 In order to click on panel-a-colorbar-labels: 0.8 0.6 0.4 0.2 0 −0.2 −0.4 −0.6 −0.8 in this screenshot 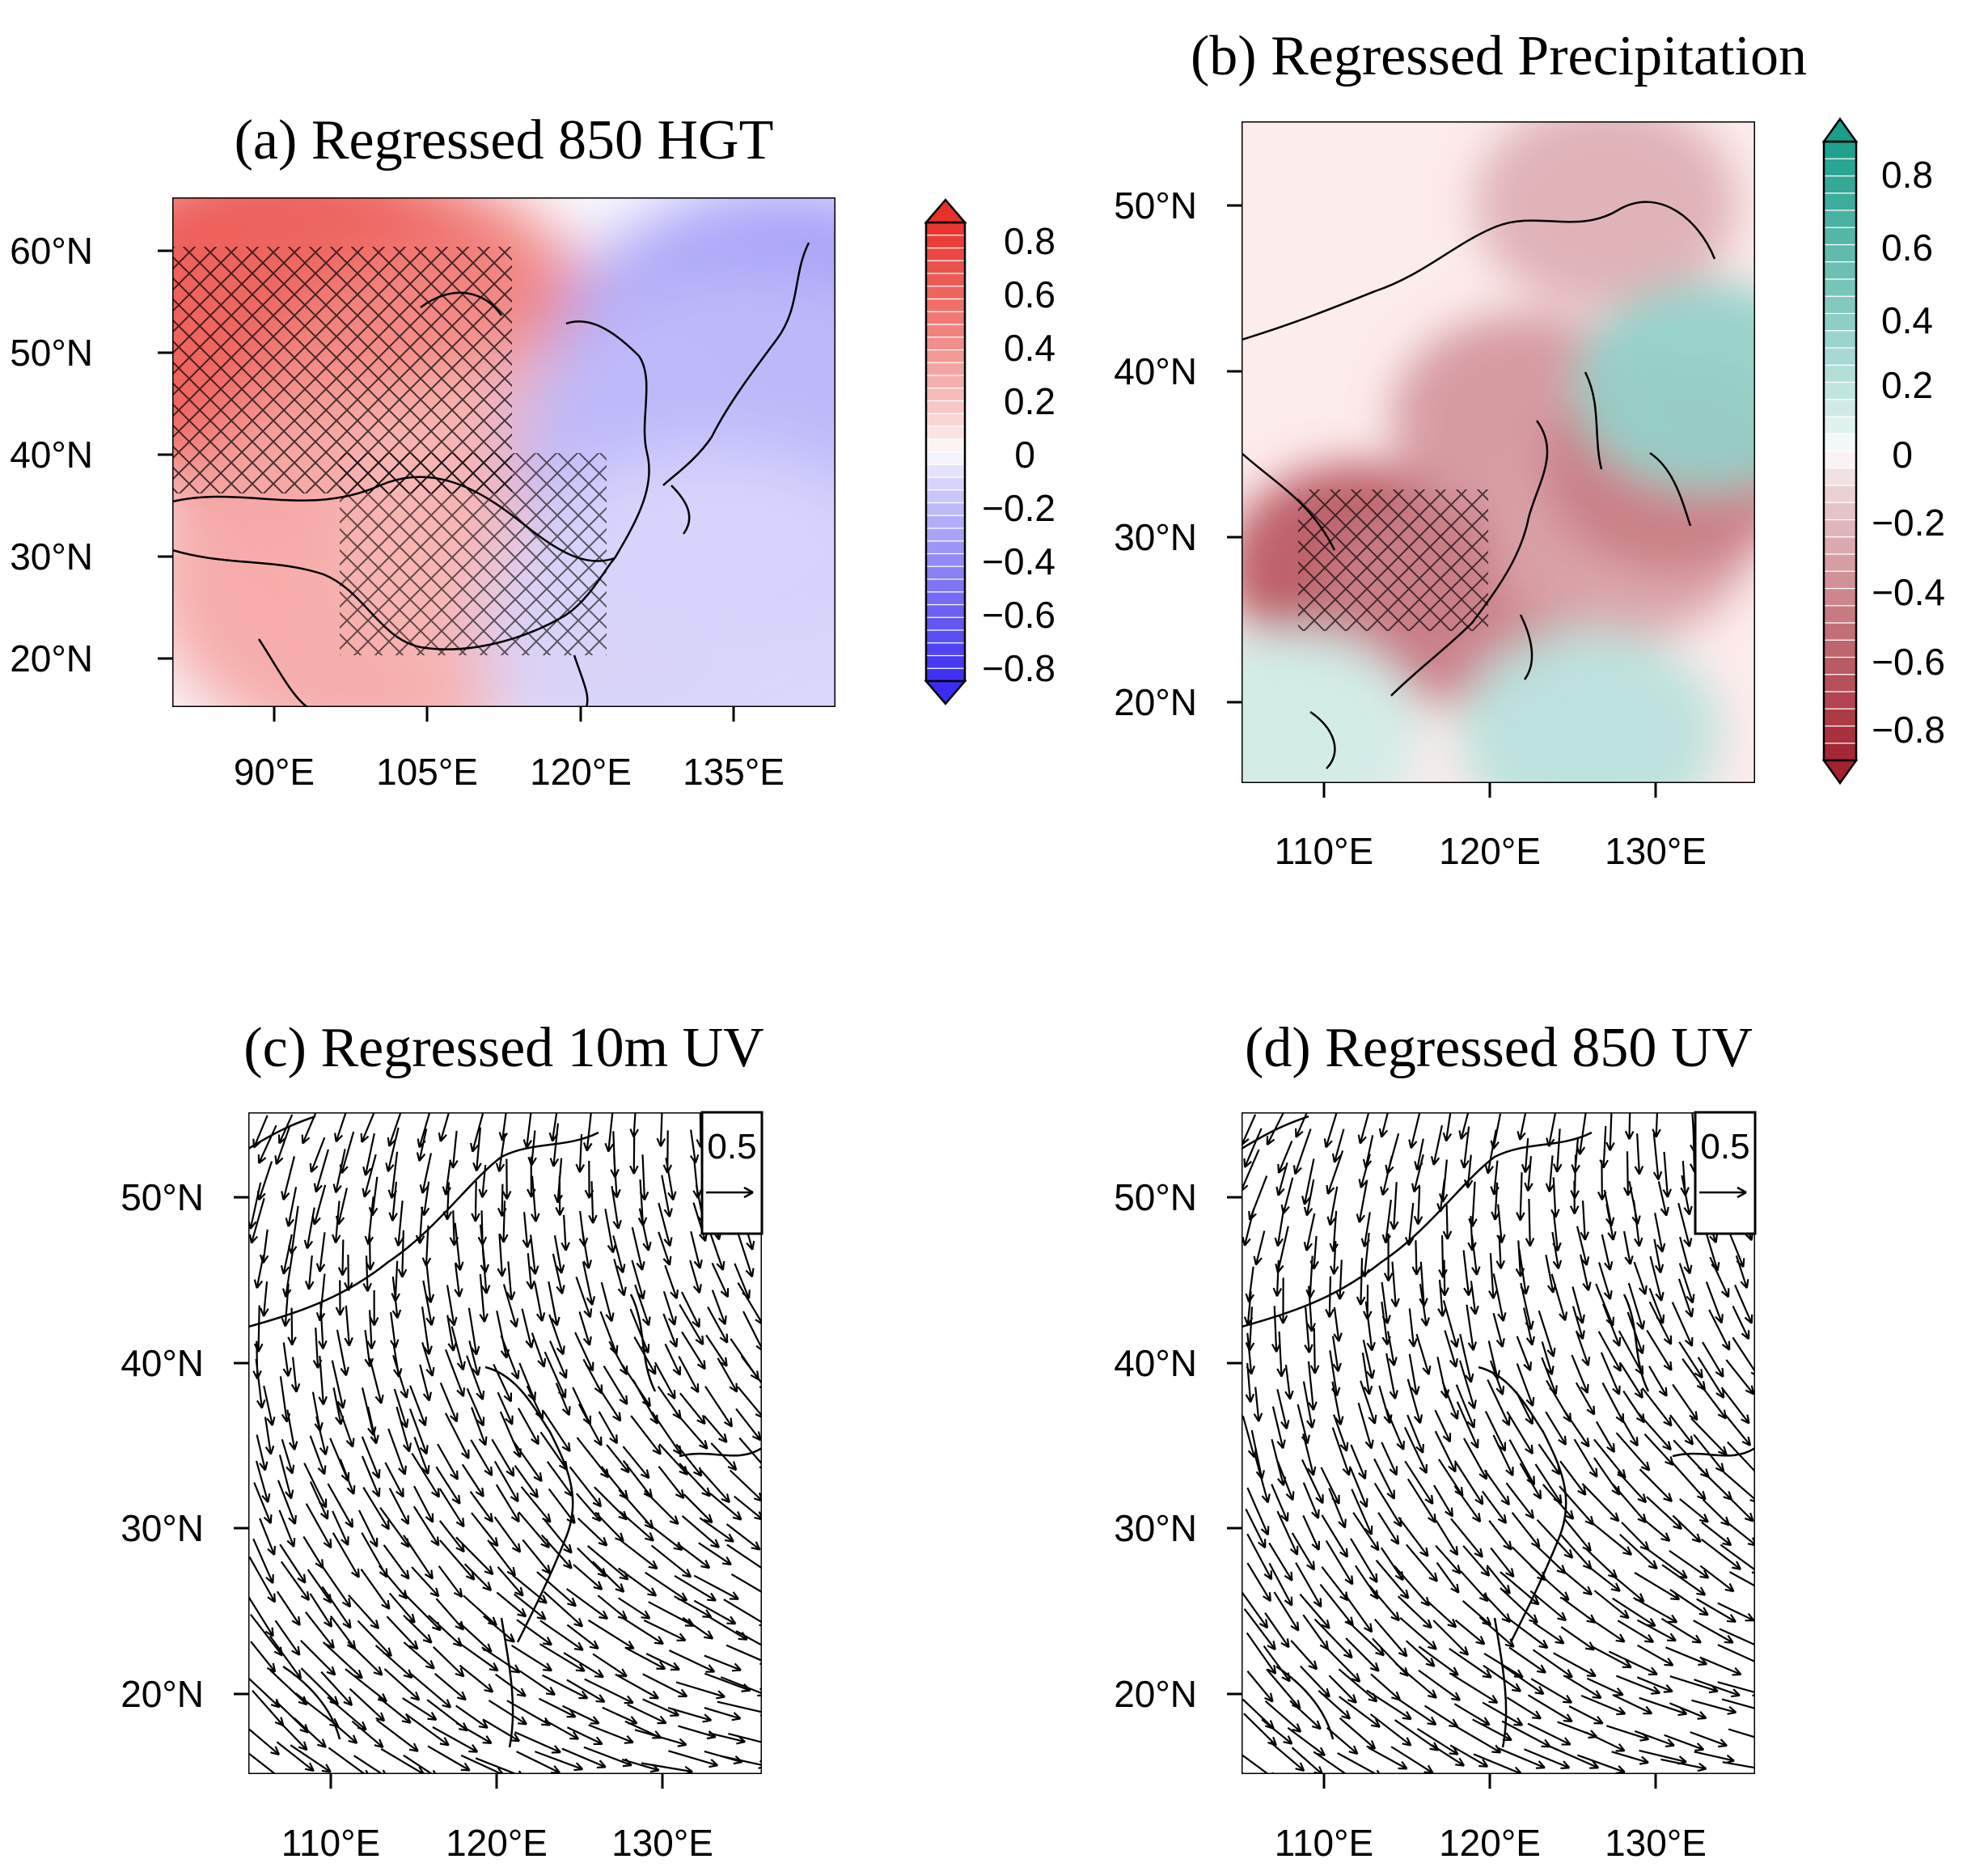, I will do `click(1018, 454)`.